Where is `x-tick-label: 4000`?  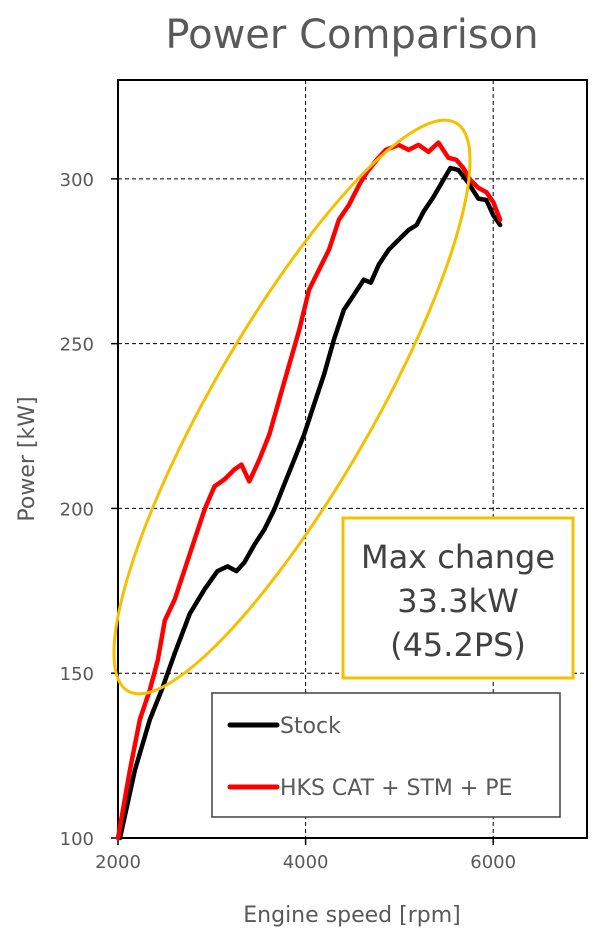
x-tick-label: 4000 is located at coordinates (306, 862).